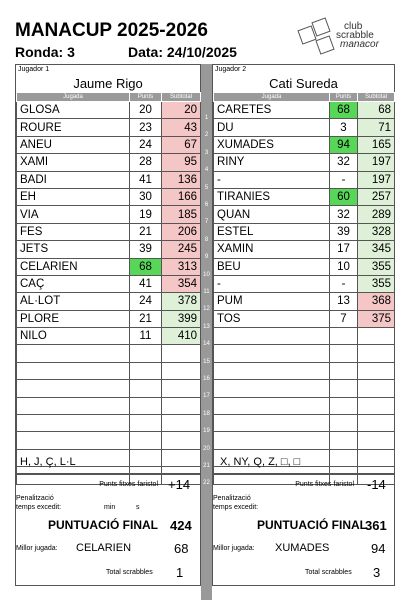 The width and height of the screenshot is (411, 600). What do you see at coordinates (231, 69) in the screenshot?
I see `player2-label: Jugador 2` at bounding box center [231, 69].